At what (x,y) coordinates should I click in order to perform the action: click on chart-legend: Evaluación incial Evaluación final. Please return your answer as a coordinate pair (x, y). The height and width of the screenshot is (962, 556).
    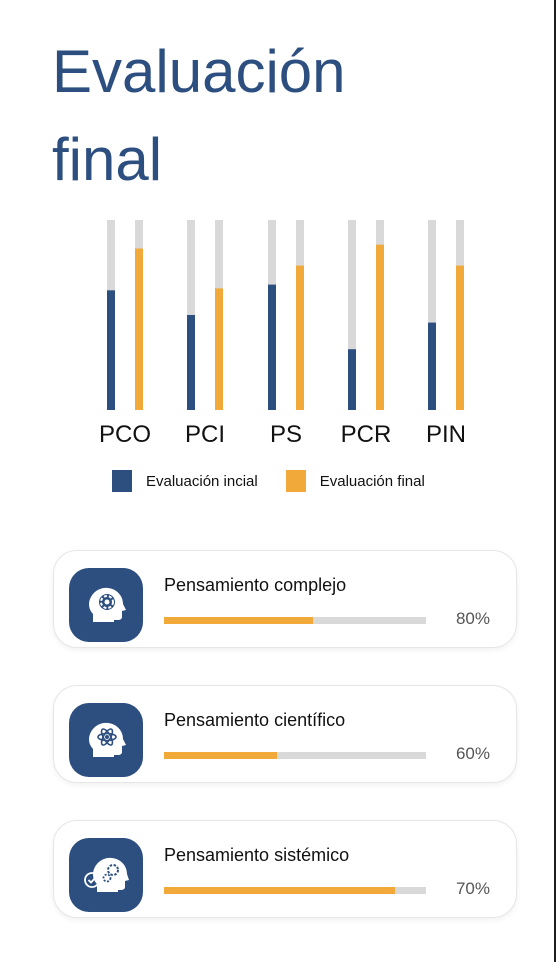
    Looking at the image, I should click on (282, 481).